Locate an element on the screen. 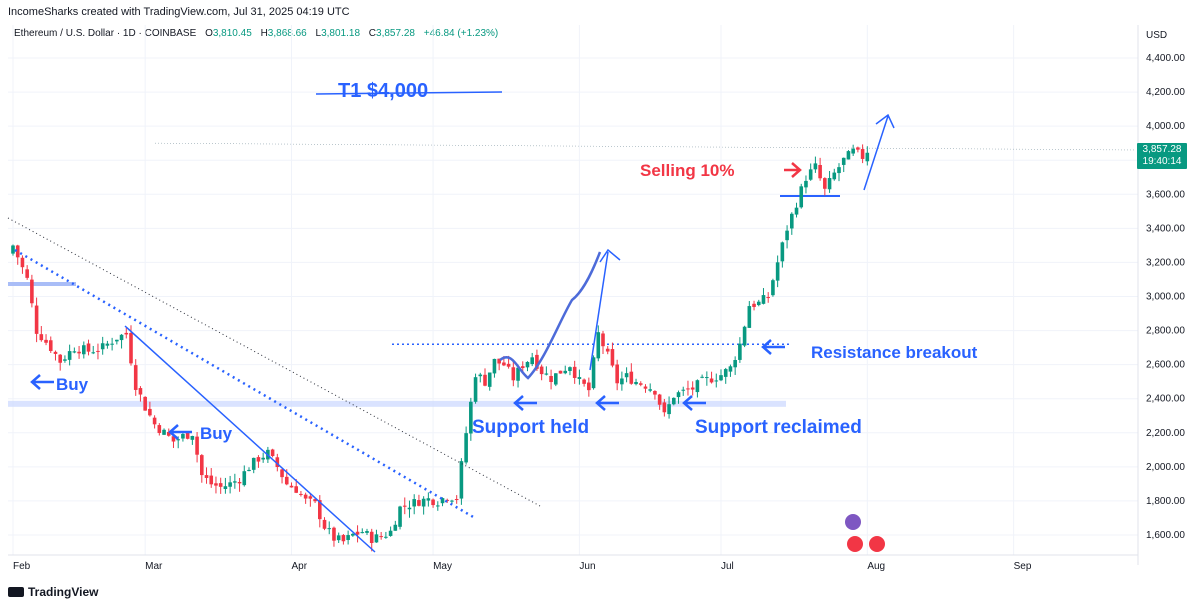 The image size is (1200, 607). x-tick-label: Aug is located at coordinates (876, 566).